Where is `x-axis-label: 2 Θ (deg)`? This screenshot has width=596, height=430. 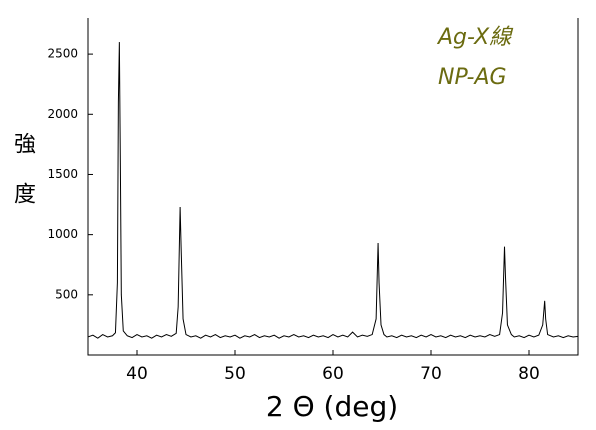
x-axis-label: 2 Θ (deg) is located at coordinates (332, 406).